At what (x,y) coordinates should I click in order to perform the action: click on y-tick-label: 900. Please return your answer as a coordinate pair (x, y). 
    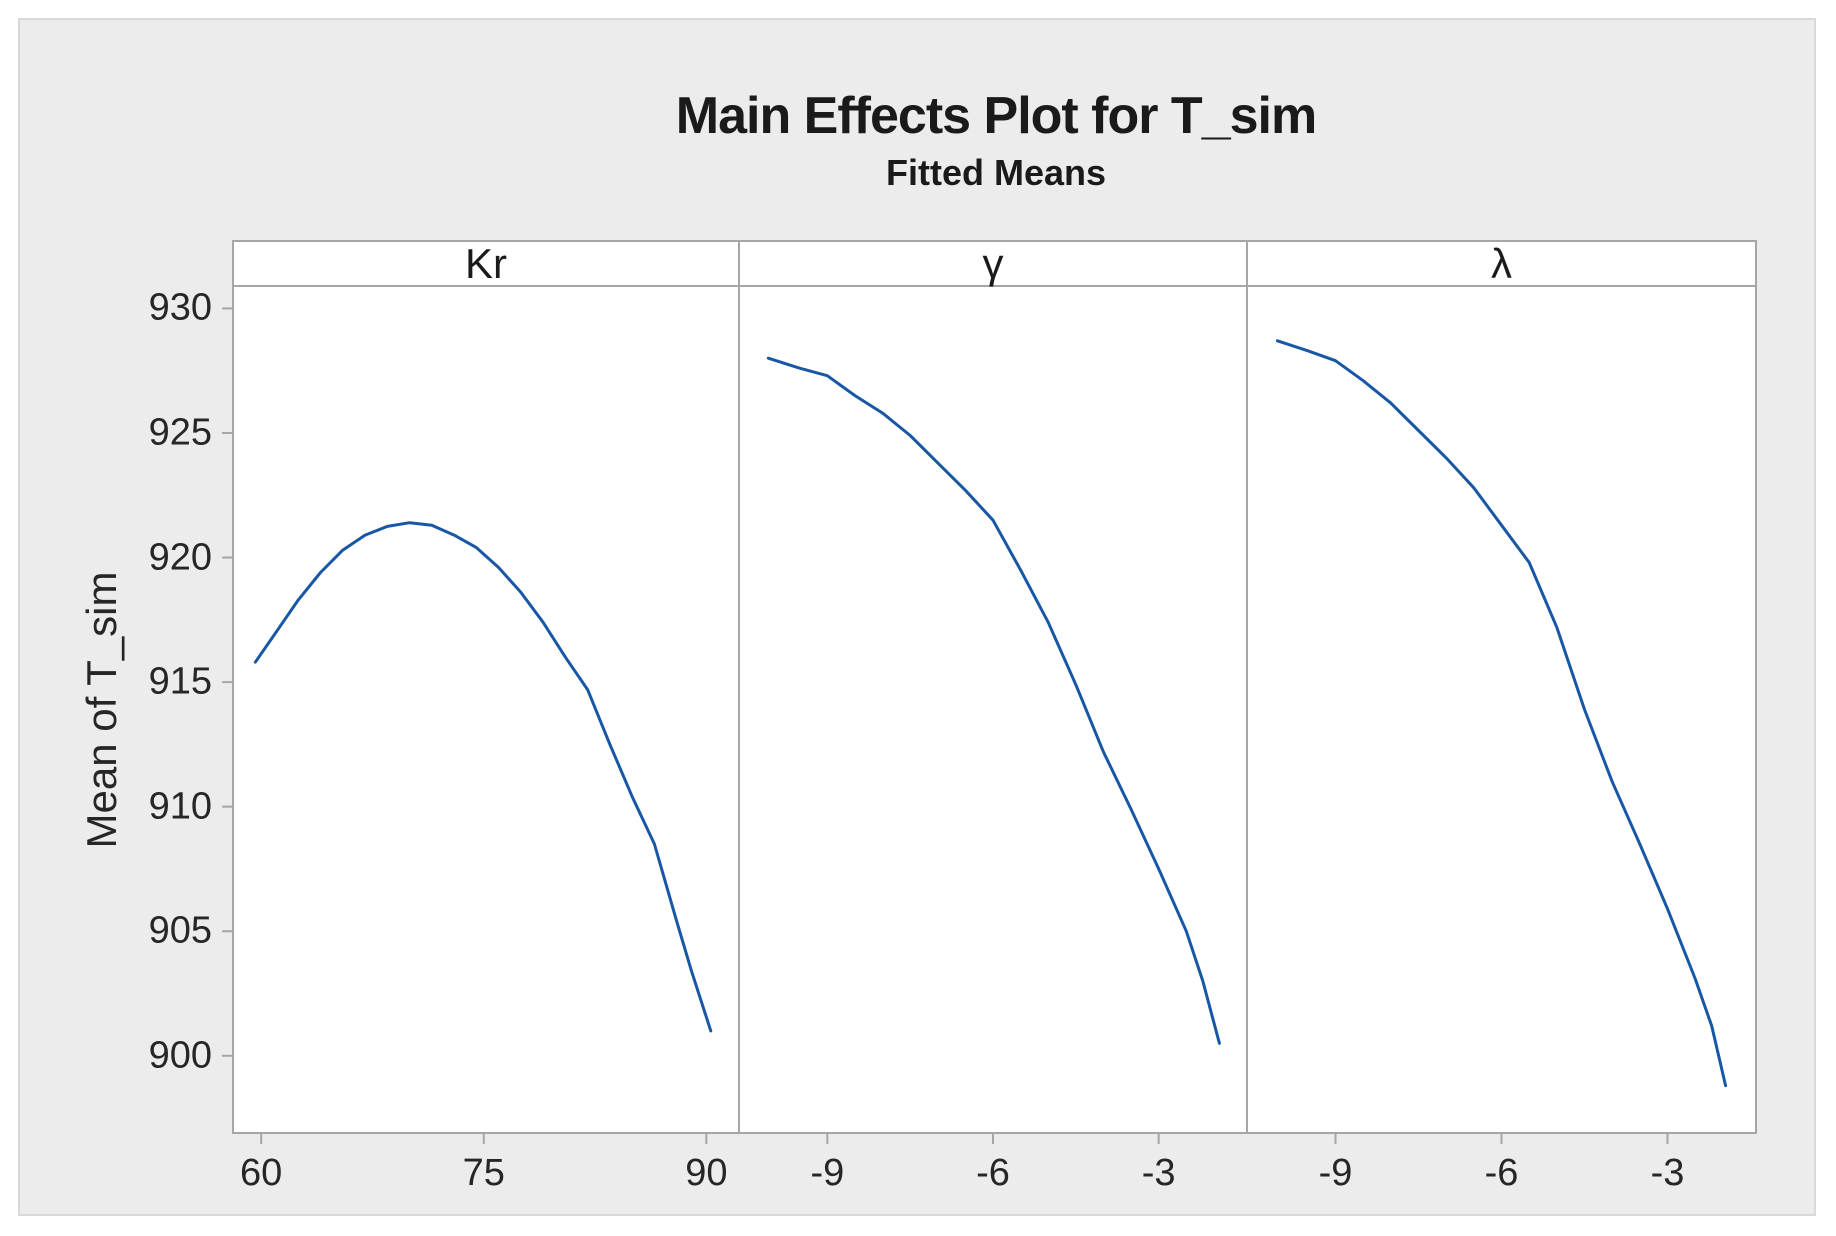
    Looking at the image, I should click on (180, 1055).